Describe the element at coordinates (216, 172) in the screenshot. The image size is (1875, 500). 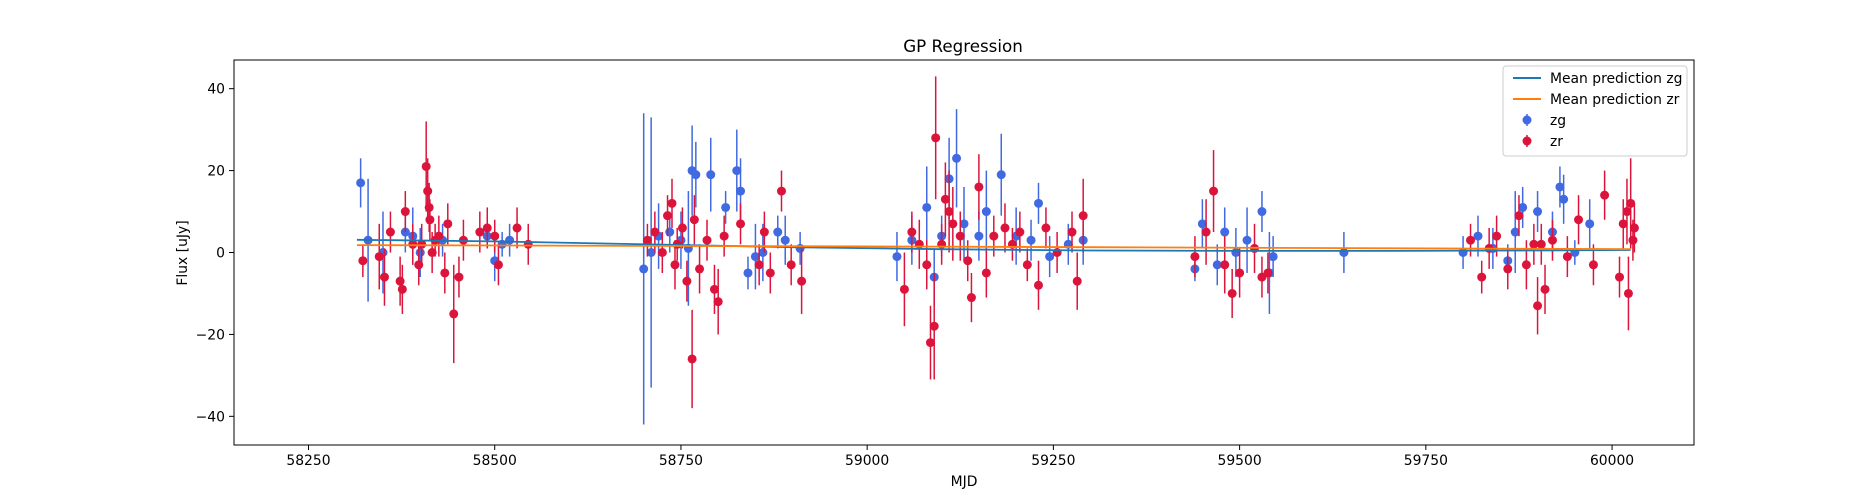
I see `y-tick-label: 20` at that location.